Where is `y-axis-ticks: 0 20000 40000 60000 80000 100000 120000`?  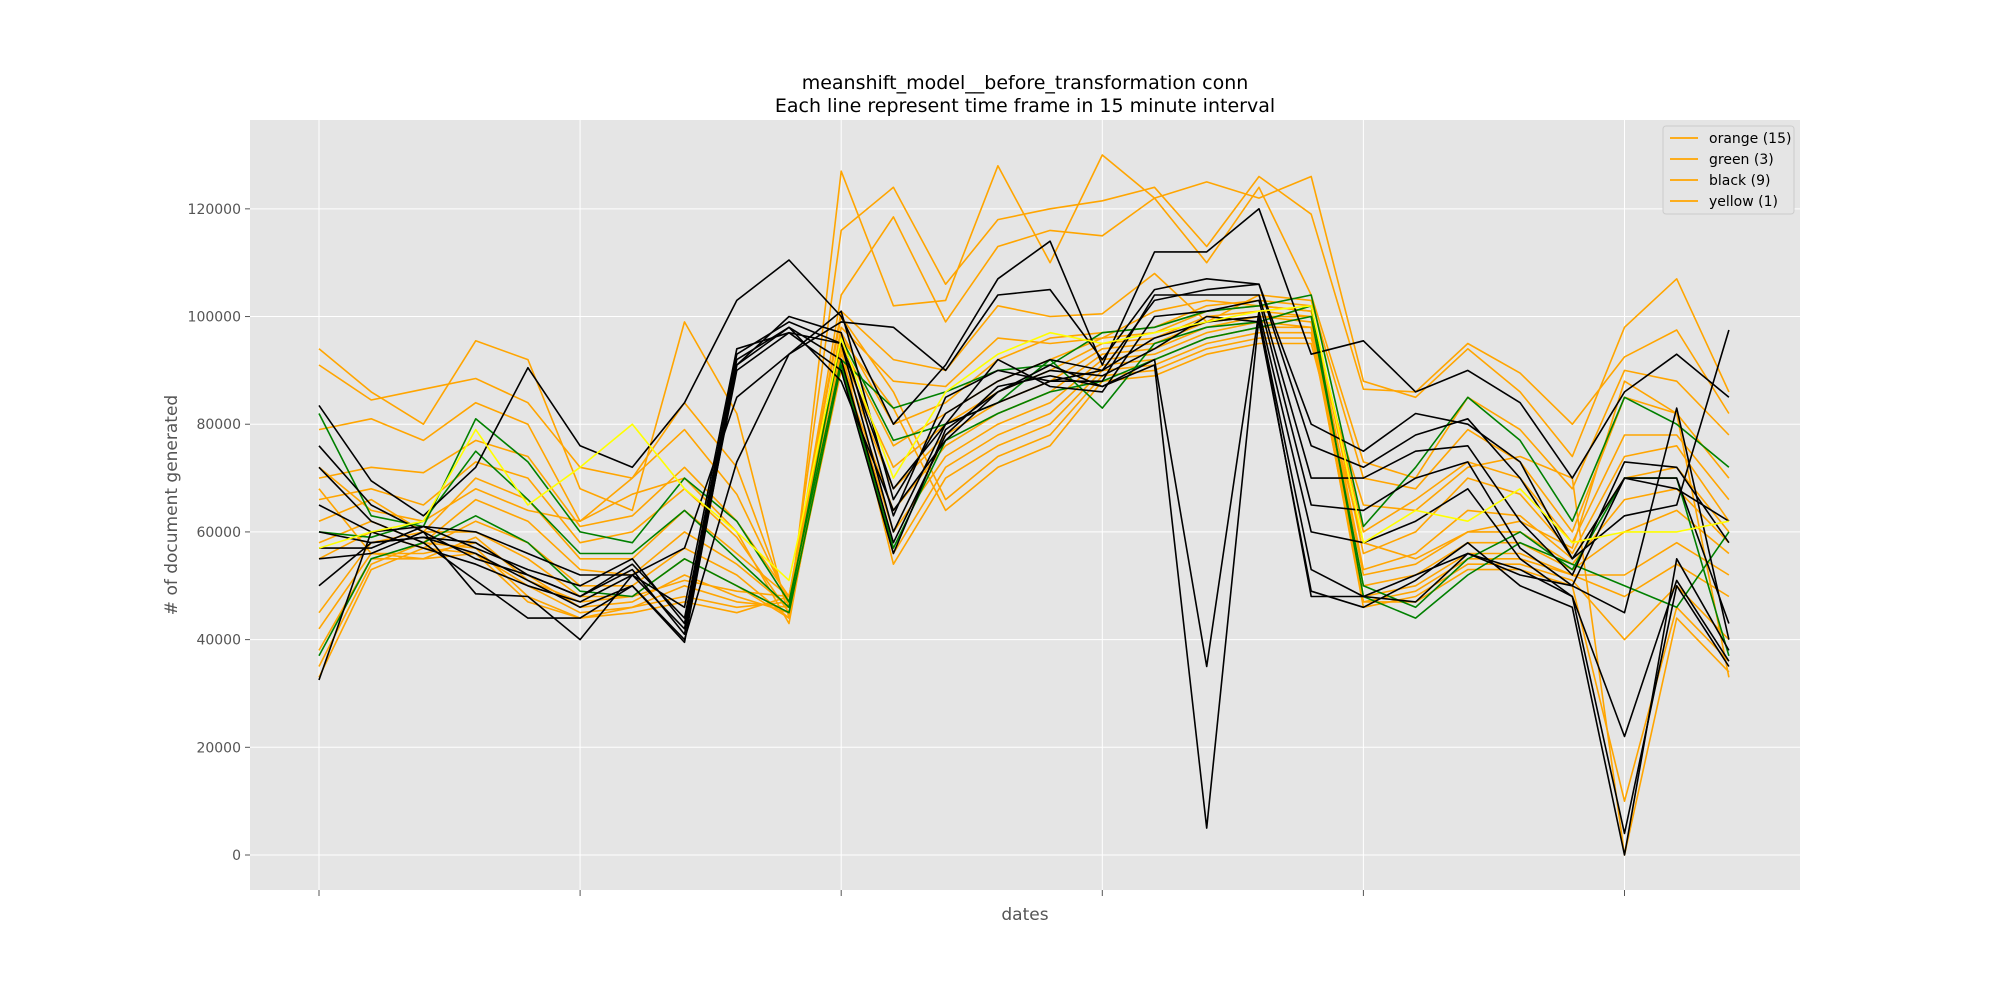 y-axis-ticks: 0 20000 40000 60000 80000 100000 120000 is located at coordinates (219, 533).